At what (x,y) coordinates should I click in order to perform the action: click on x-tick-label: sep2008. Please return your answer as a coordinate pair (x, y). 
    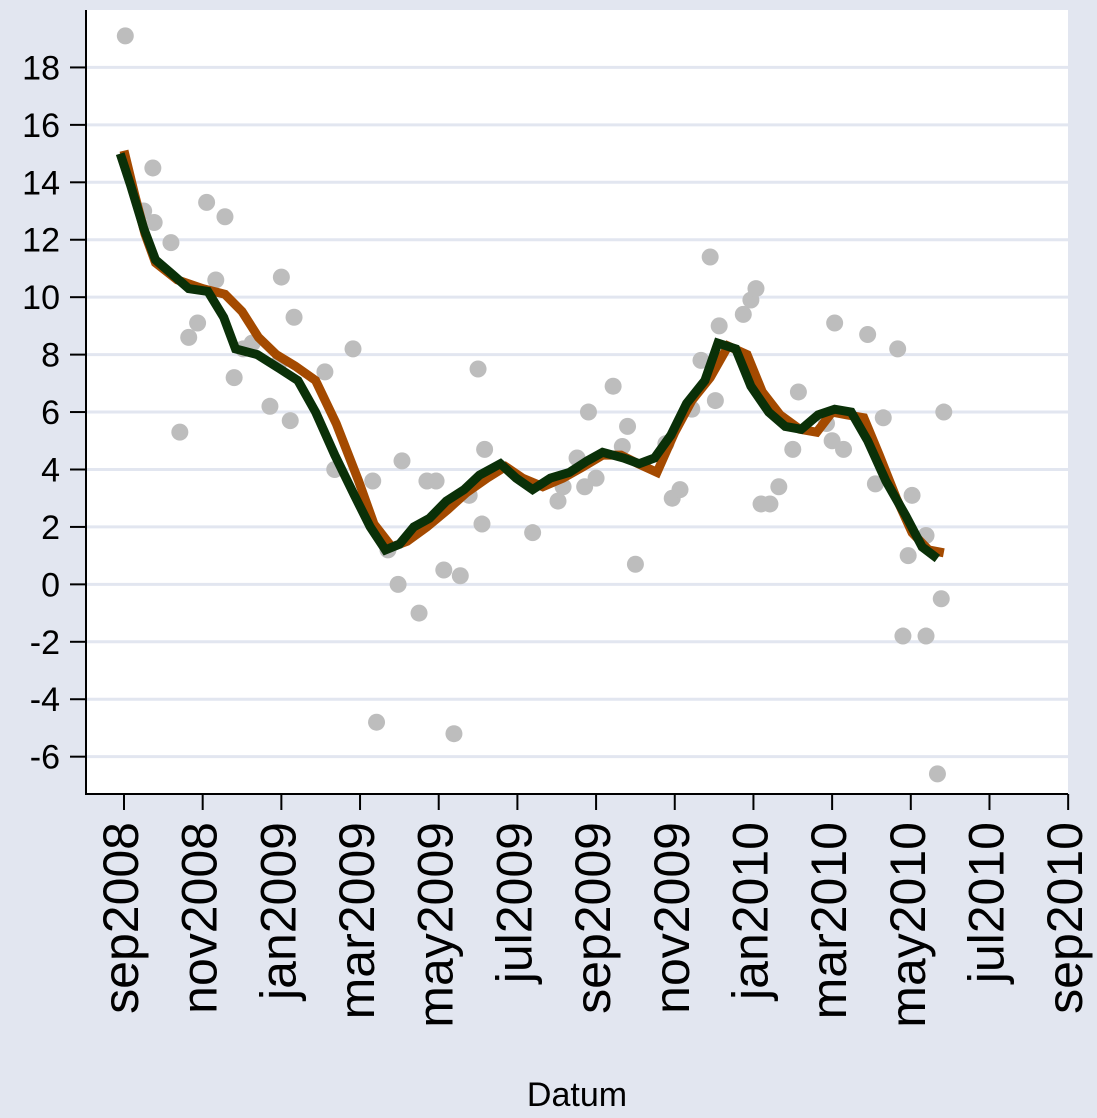
    Looking at the image, I should click on (121, 918).